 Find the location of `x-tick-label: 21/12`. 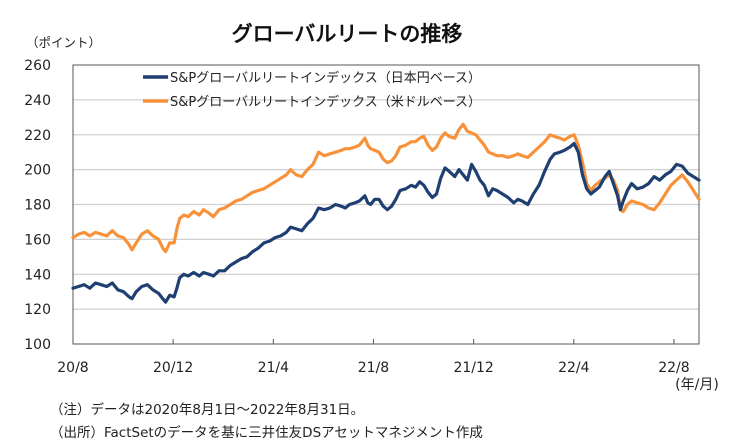

x-tick-label: 21/12 is located at coordinates (473, 368).